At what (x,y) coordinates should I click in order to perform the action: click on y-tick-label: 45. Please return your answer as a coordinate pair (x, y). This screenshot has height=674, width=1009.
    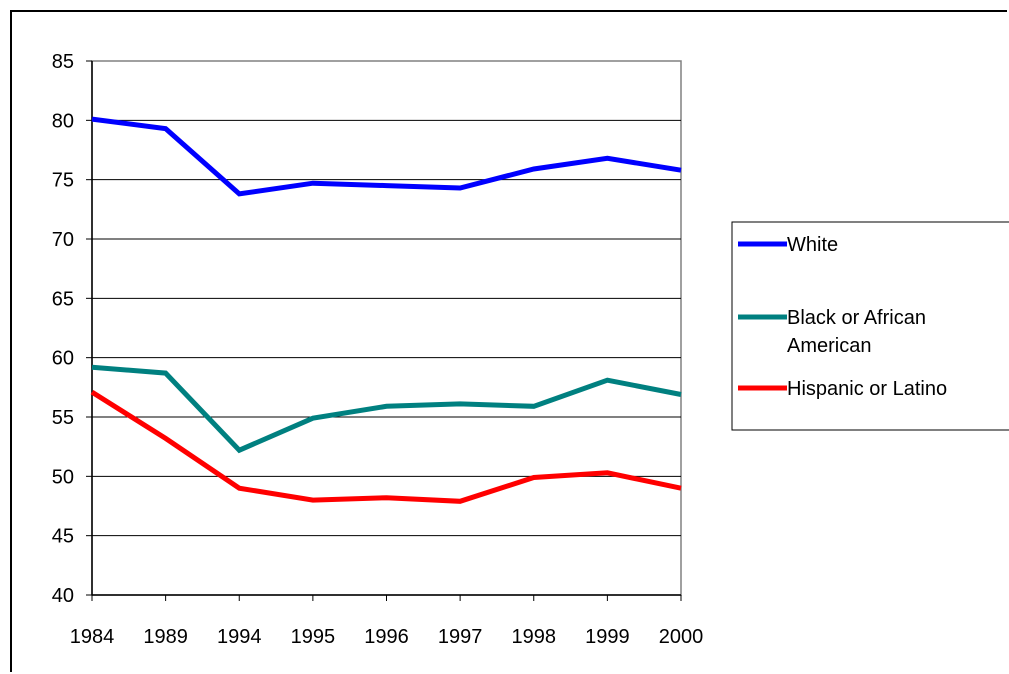
    Looking at the image, I should click on (63, 537).